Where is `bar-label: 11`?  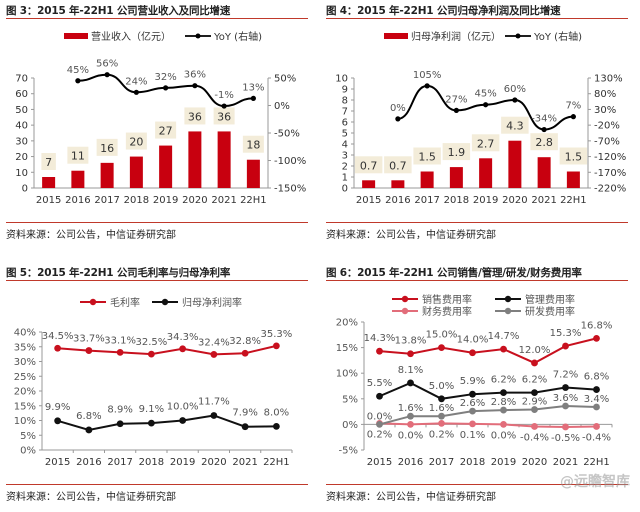 bar-label: 11 is located at coordinates (78, 156).